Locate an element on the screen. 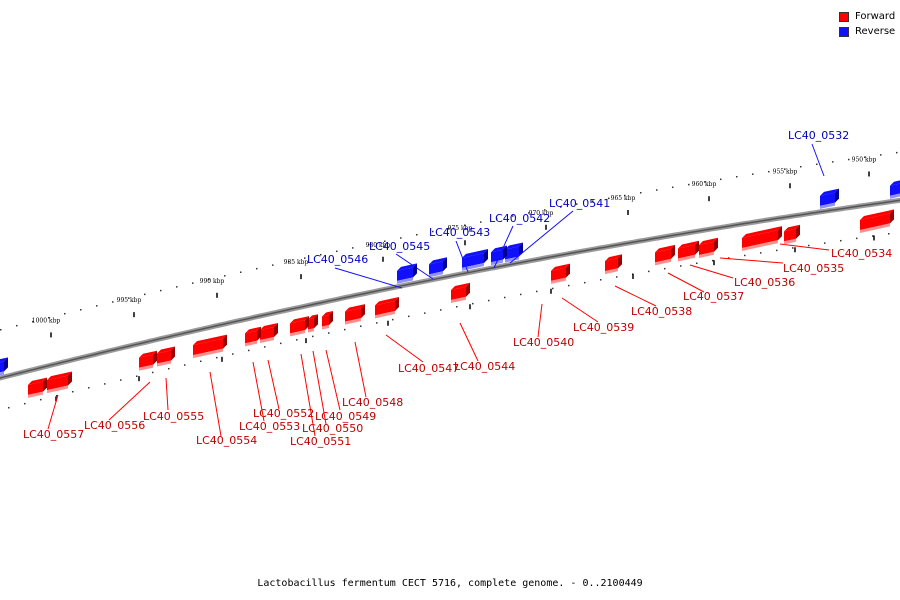 This screenshot has width=900, height=600. gene-label: LC40_0545 is located at coordinates (399, 246).